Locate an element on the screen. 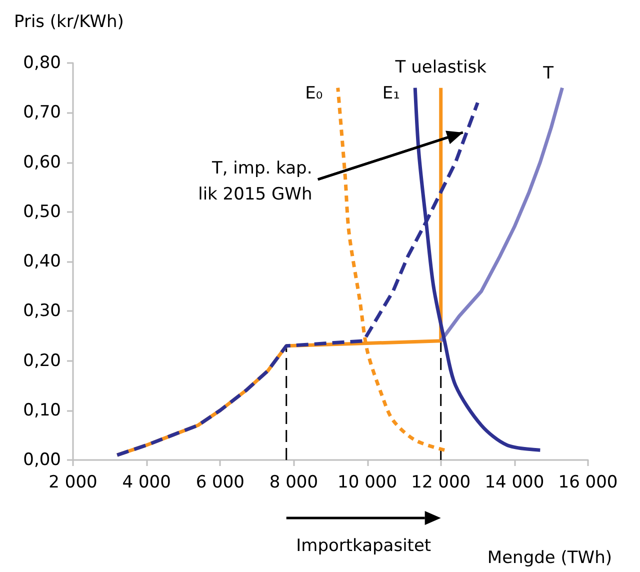 This screenshot has width=640, height=572. y-tick-label: 0,00 is located at coordinates (42, 460).